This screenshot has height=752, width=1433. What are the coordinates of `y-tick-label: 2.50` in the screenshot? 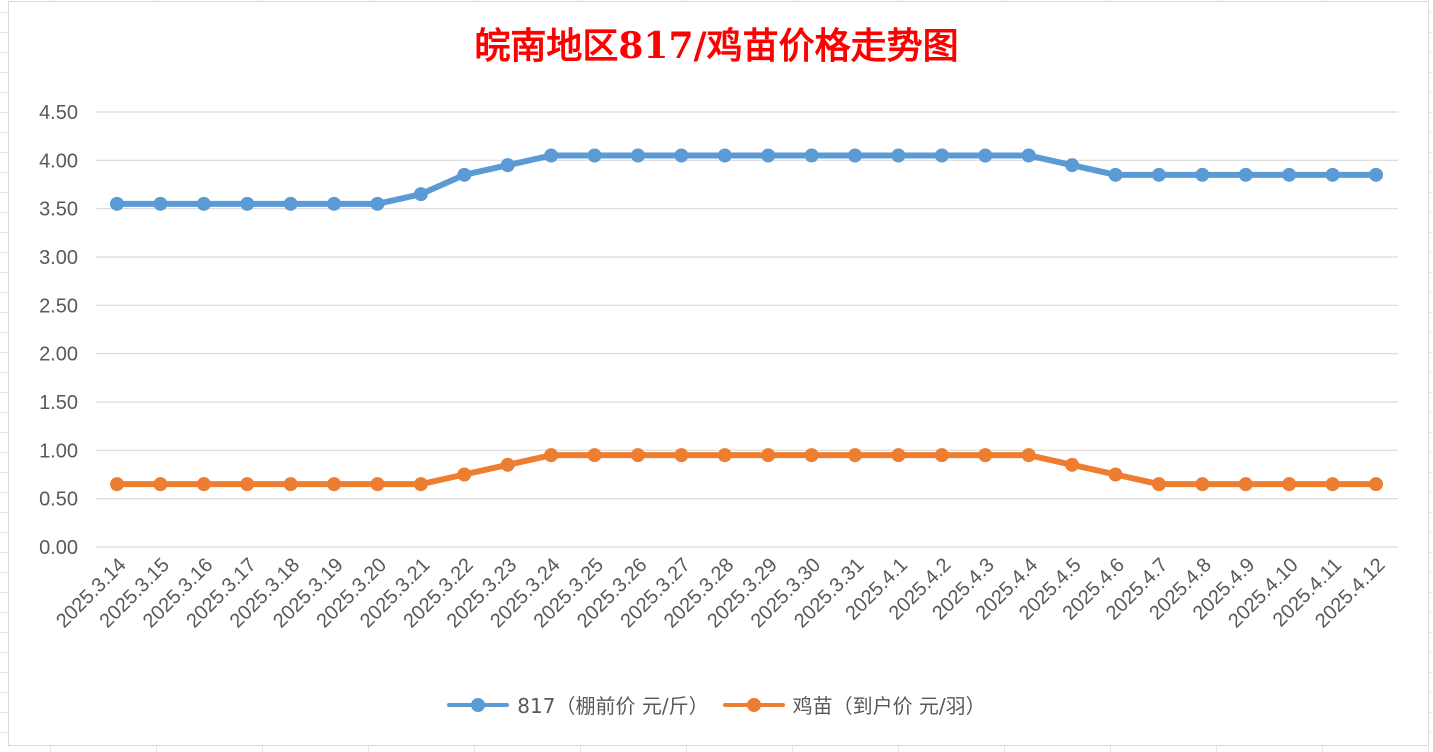 It's located at (58, 306).